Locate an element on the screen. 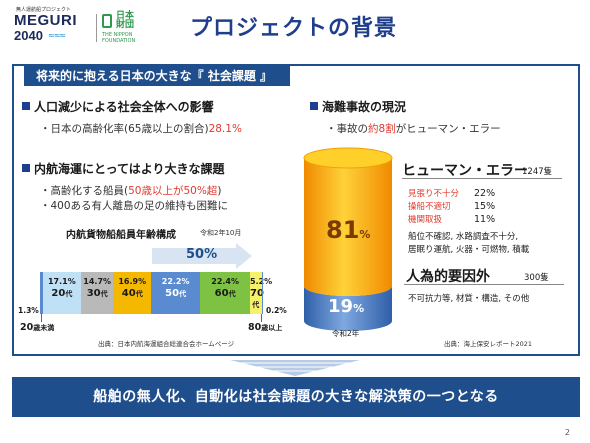  age-bar-segment is located at coordinates (41, 293).